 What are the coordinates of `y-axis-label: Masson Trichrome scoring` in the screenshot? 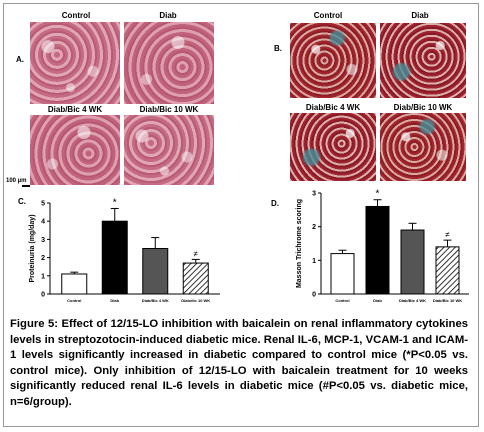 It's located at (299, 243).